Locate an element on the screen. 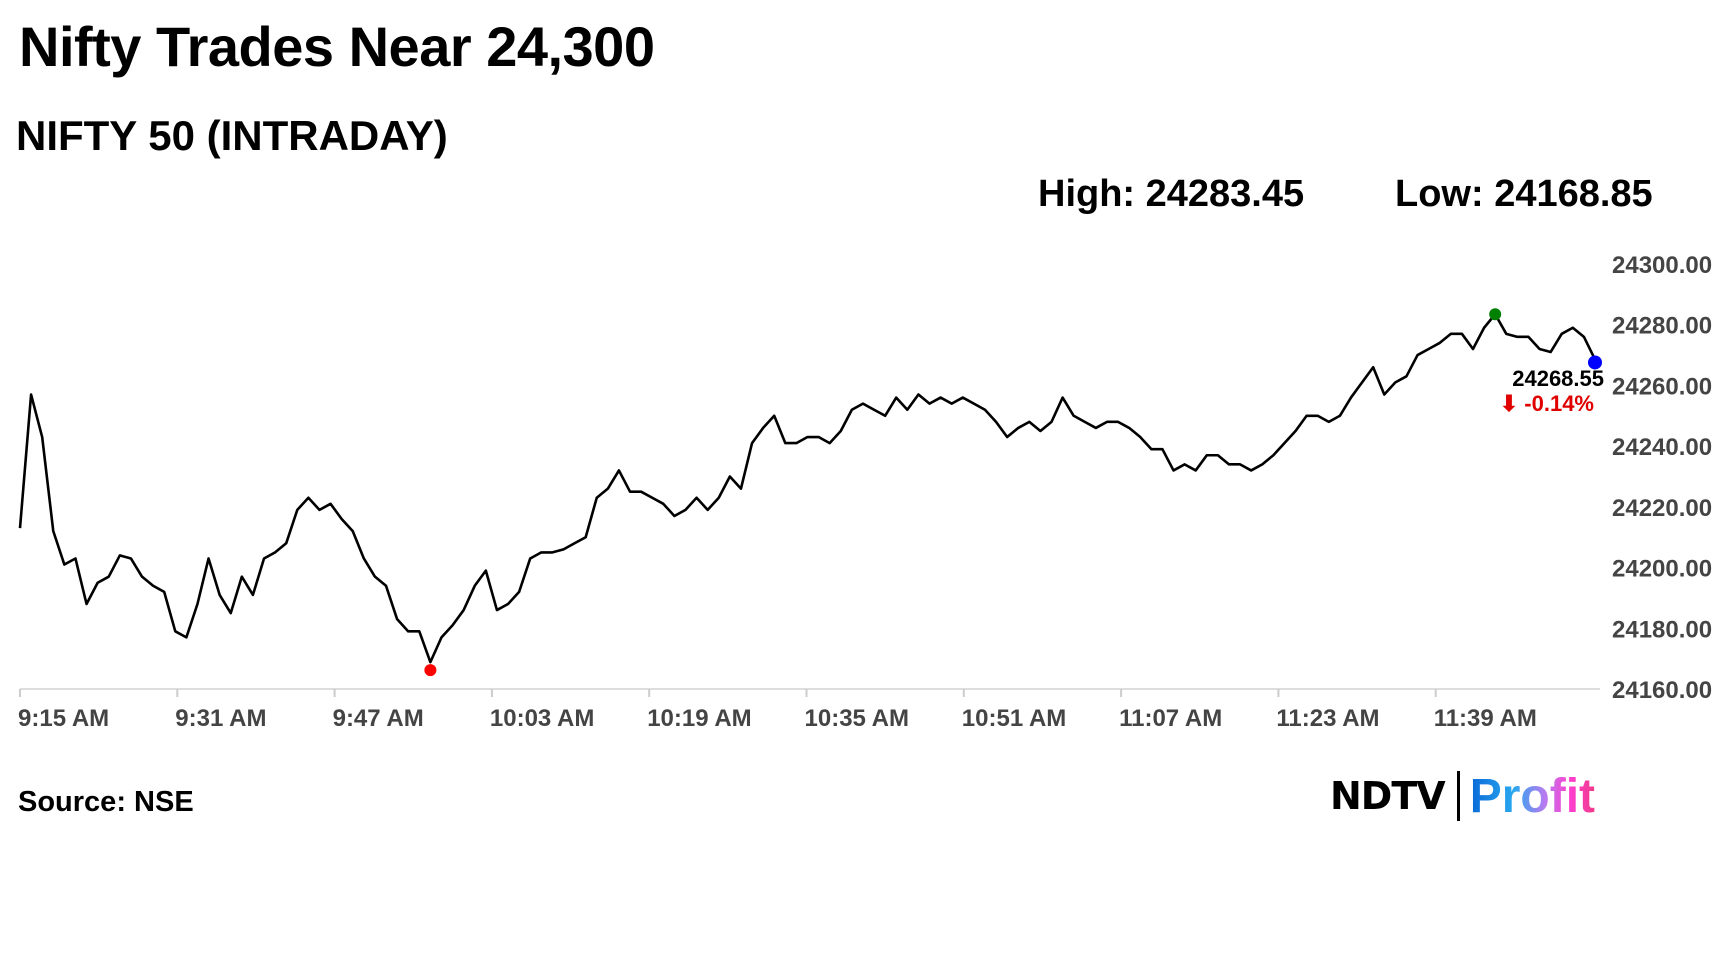 The image size is (1728, 972). x-tick-label: 9:47 AM is located at coordinates (378, 718).